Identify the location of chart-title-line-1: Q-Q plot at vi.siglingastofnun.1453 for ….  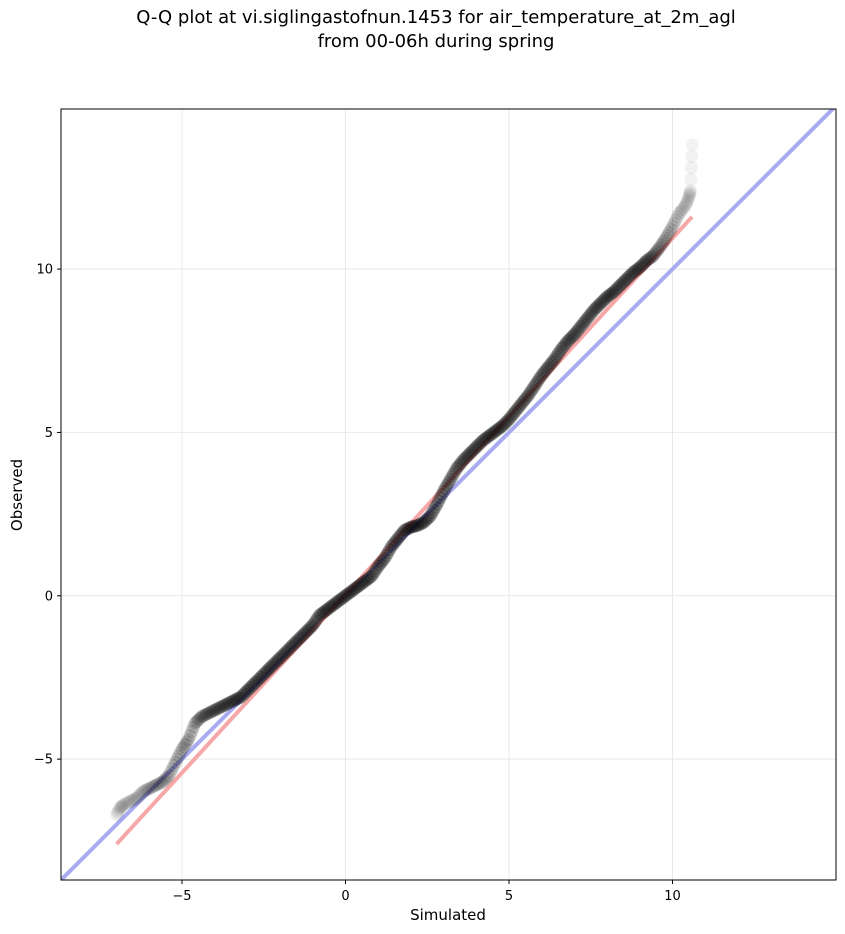
(436, 17).